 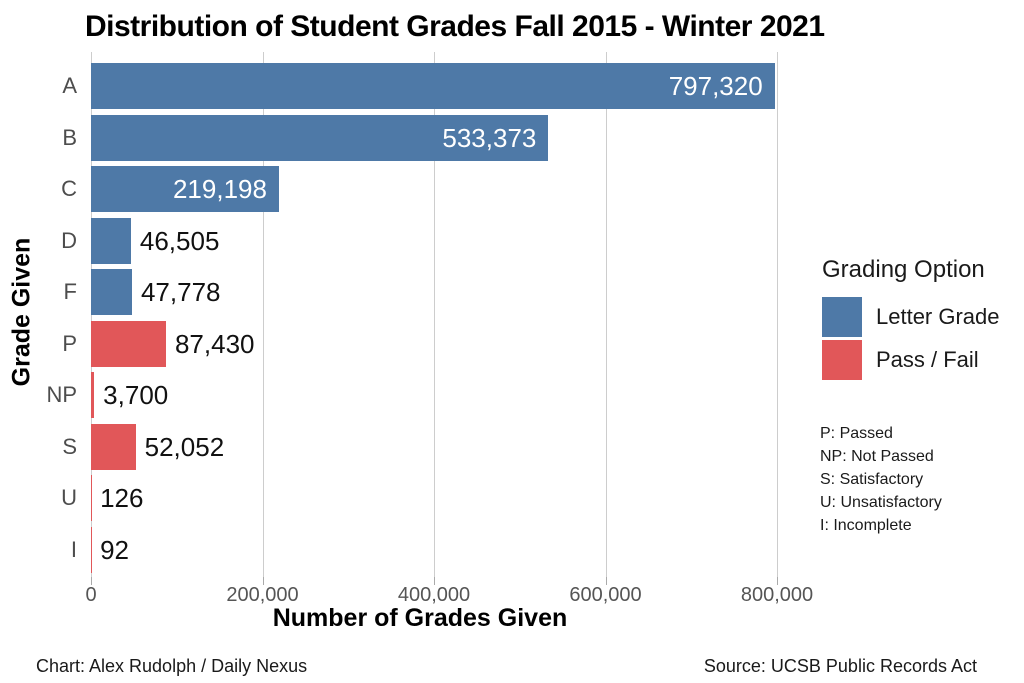 I want to click on bar-f, so click(x=111, y=292).